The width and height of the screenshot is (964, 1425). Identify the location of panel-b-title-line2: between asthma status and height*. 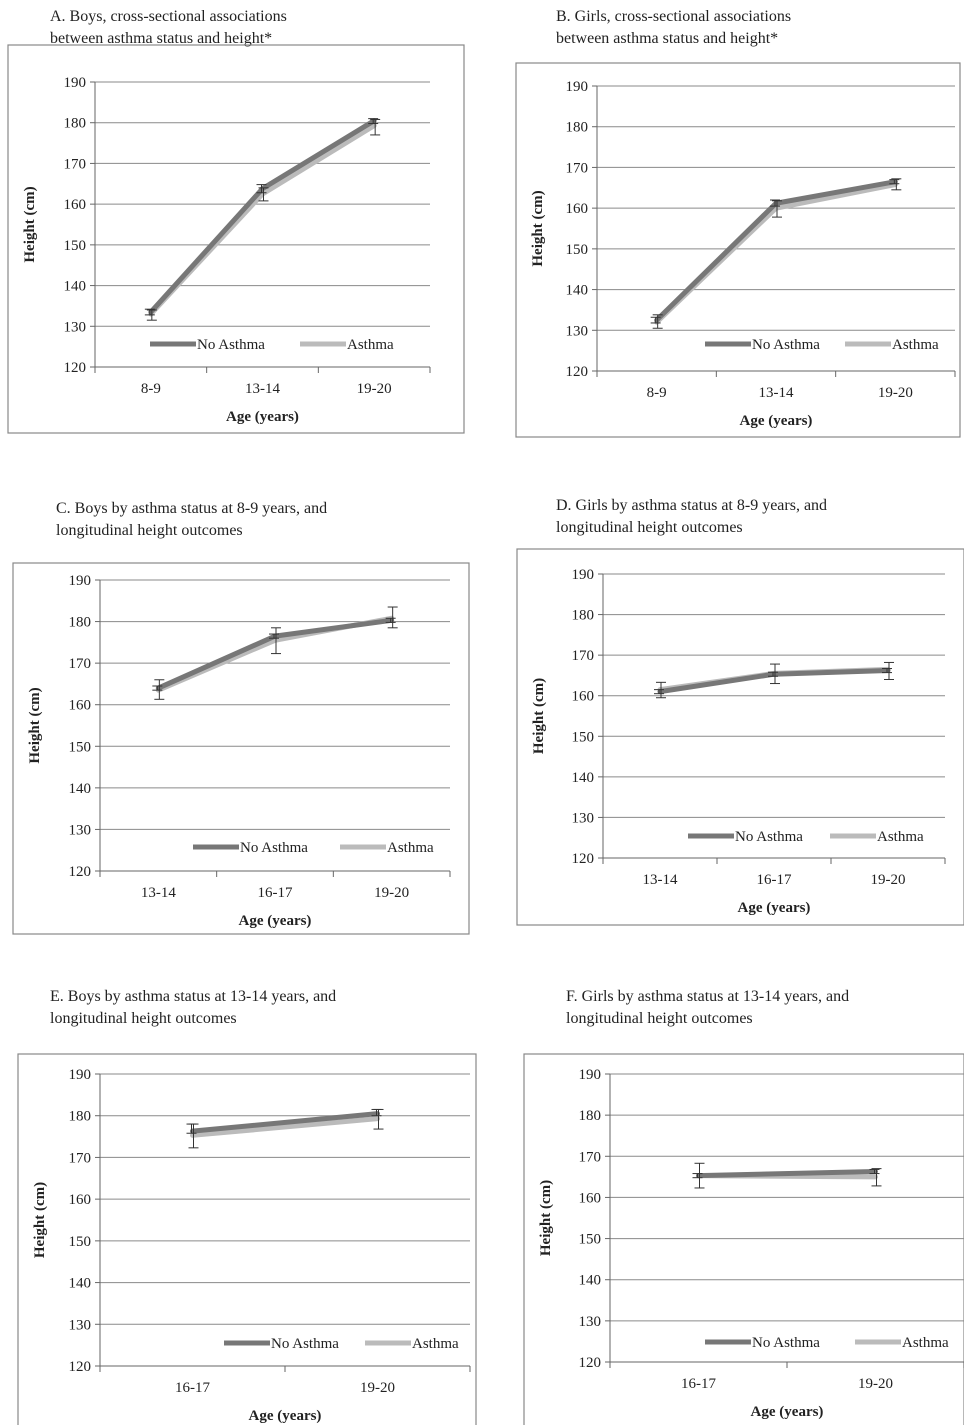
(667, 38).